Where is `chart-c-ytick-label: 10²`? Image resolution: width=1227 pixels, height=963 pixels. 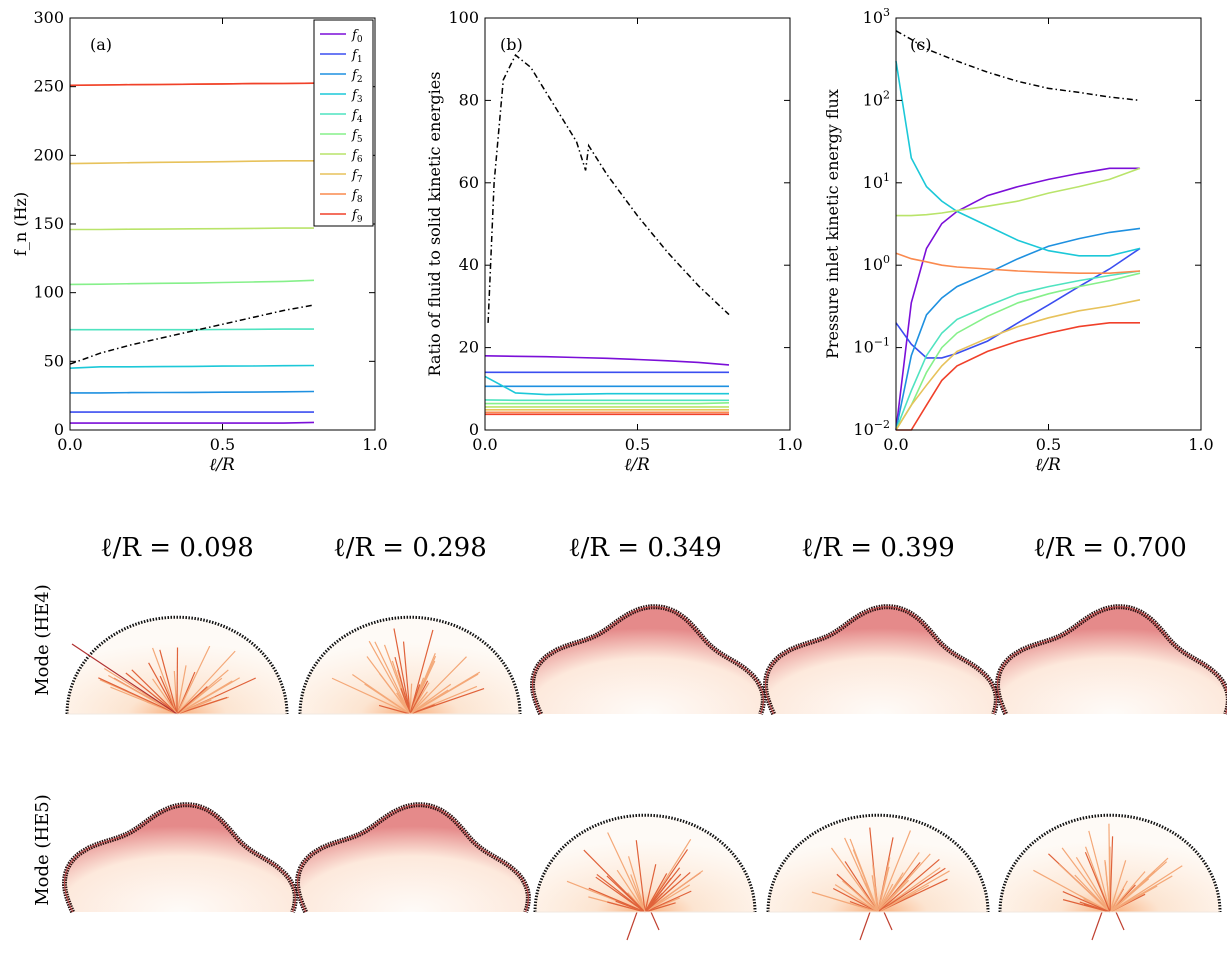 chart-c-ytick-label: 10² is located at coordinates (876, 98).